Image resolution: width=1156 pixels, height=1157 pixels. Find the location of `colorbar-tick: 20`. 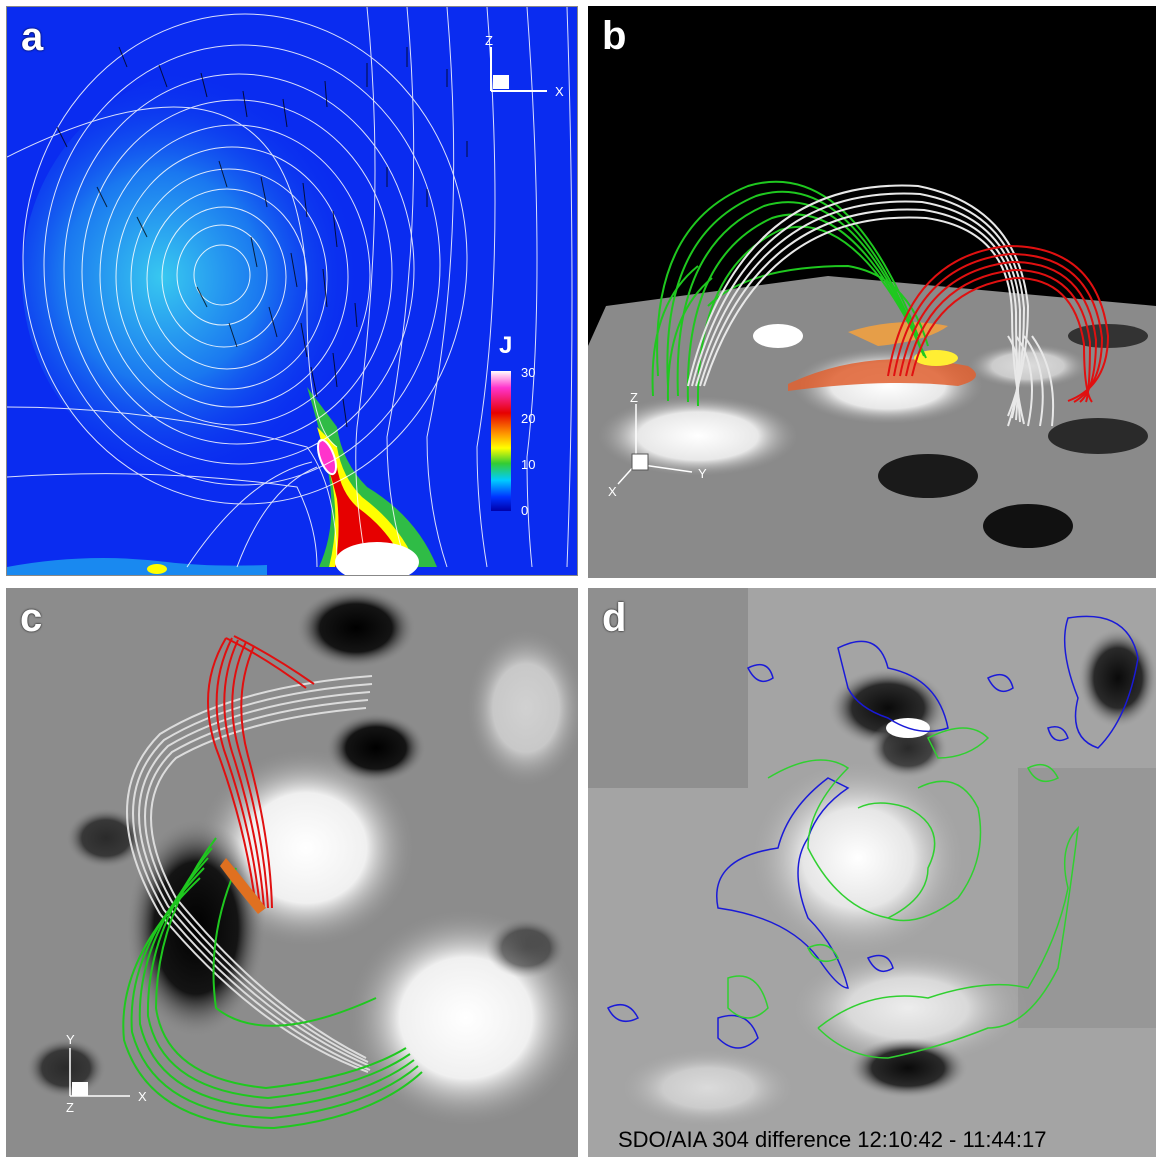

colorbar-tick: 20 is located at coordinates (528, 418).